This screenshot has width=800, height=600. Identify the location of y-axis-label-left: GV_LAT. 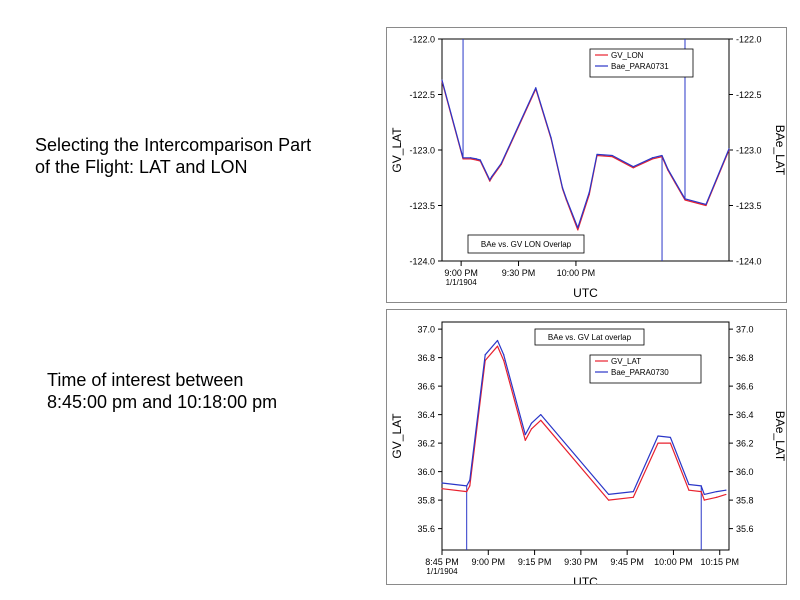
(397, 150).